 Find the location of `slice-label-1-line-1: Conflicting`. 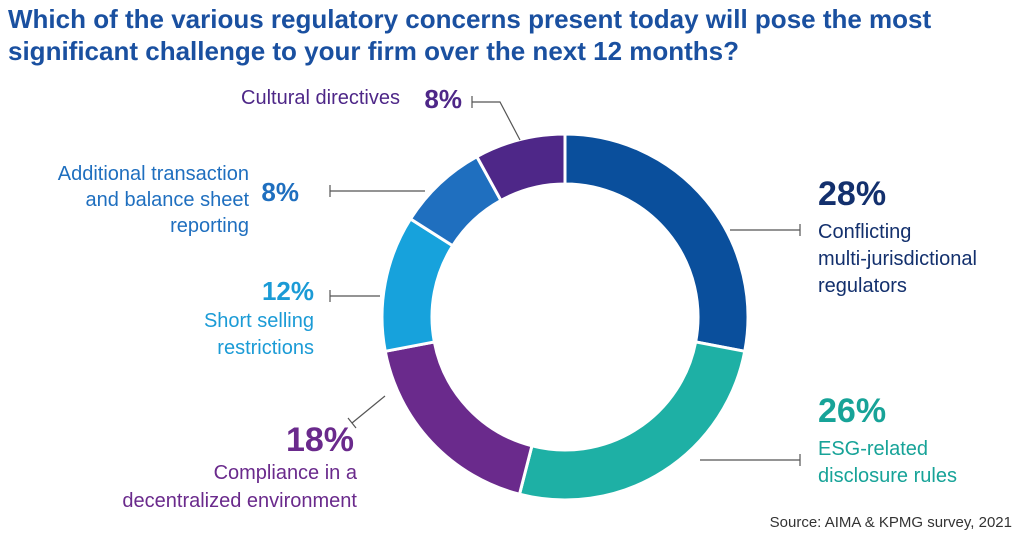

slice-label-1-line-1: Conflicting is located at coordinates (864, 232).